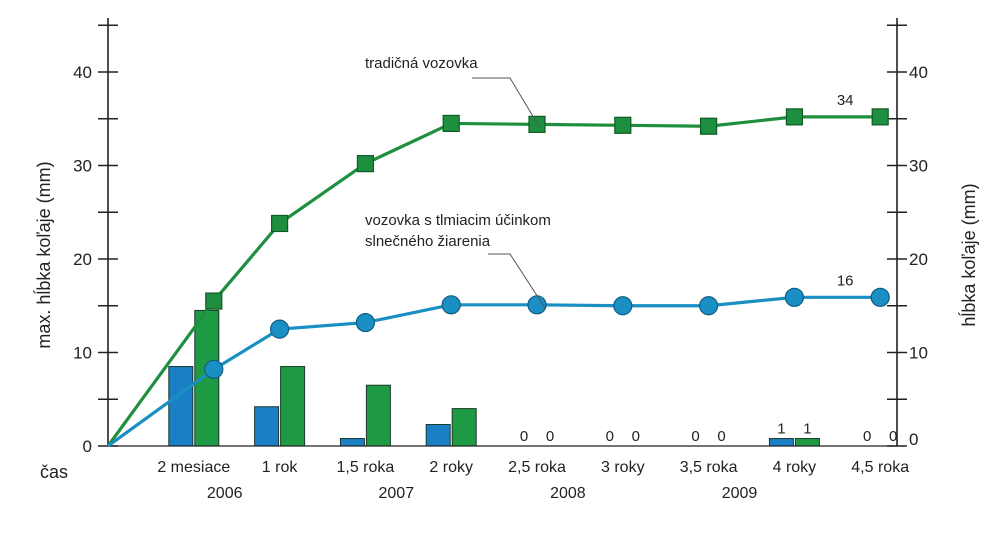  I want to click on annotation-text: tradičná vozovka, so click(421, 63).